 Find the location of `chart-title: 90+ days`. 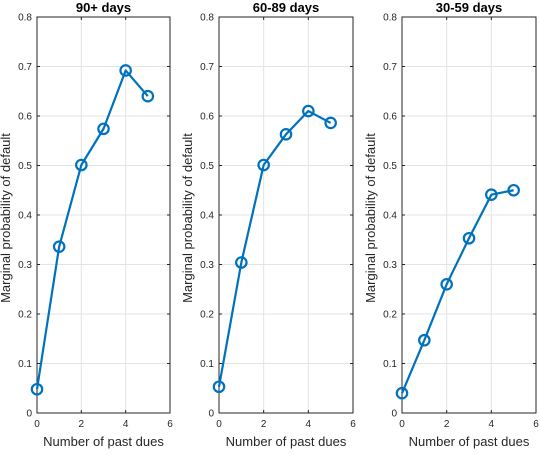

chart-title: 90+ days is located at coordinates (103, 7).